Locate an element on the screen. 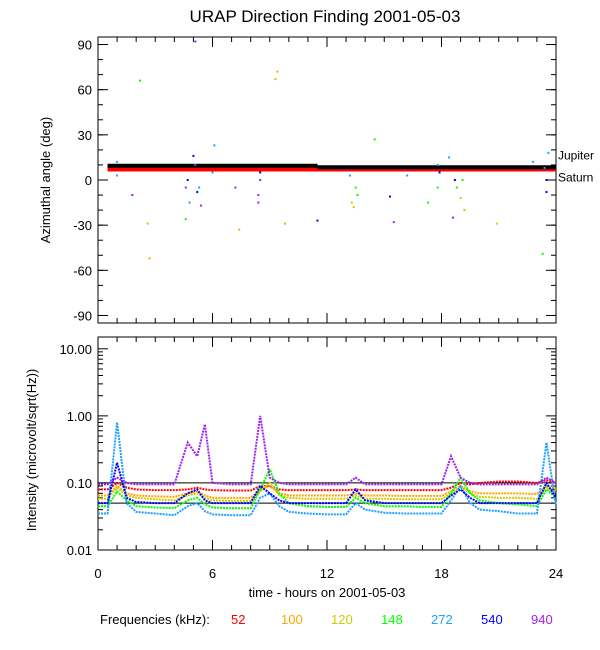  ytick-label: 90 is located at coordinates (85, 45).